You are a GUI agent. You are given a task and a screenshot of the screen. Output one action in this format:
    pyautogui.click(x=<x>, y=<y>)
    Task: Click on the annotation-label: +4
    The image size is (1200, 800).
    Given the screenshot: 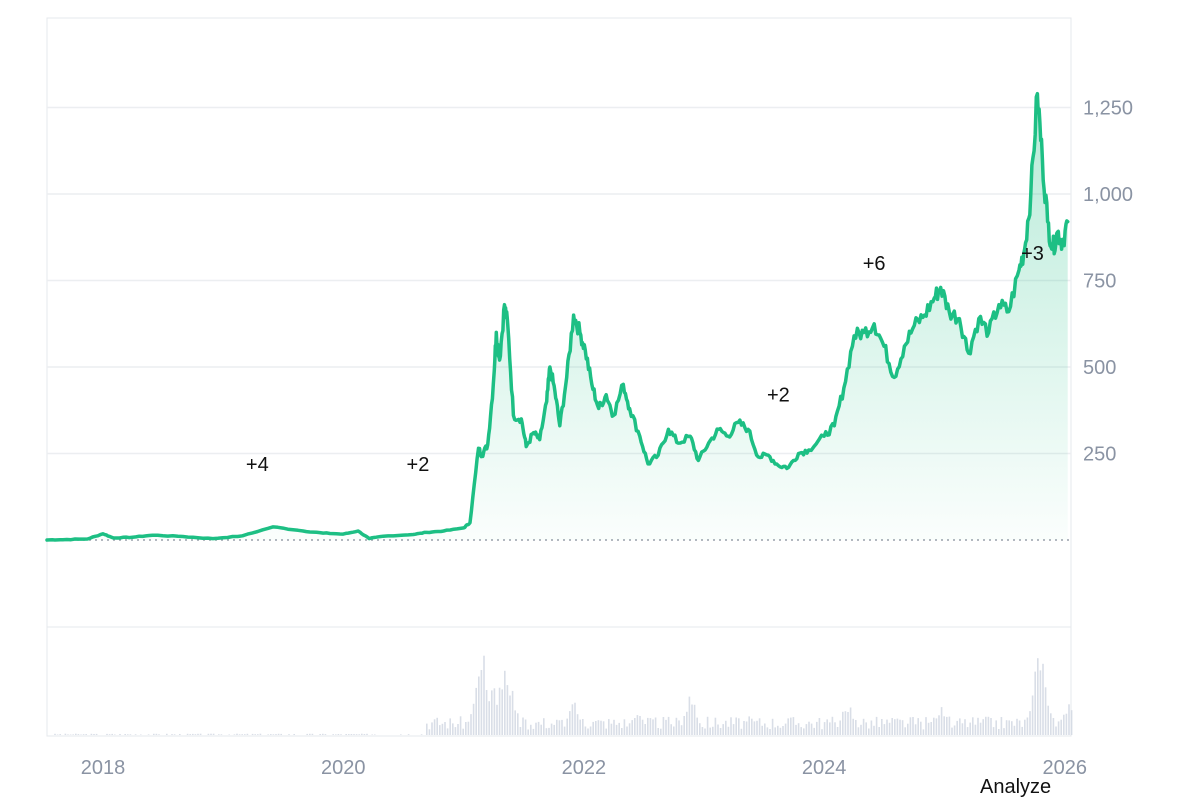 What is the action you would take?
    pyautogui.click(x=257, y=465)
    